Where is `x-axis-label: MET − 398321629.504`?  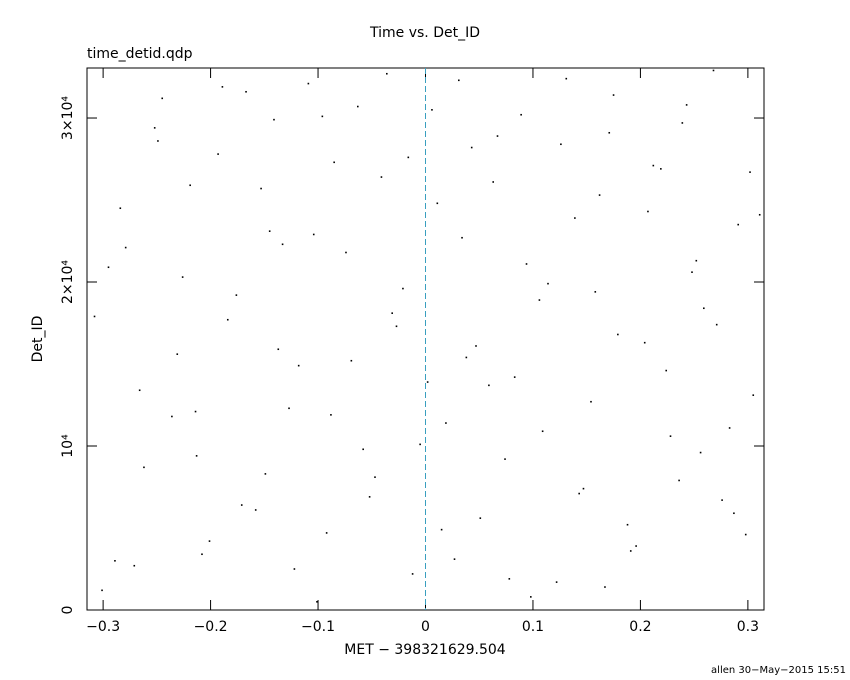
x-axis-label: MET − 398321629.504 is located at coordinates (425, 650).